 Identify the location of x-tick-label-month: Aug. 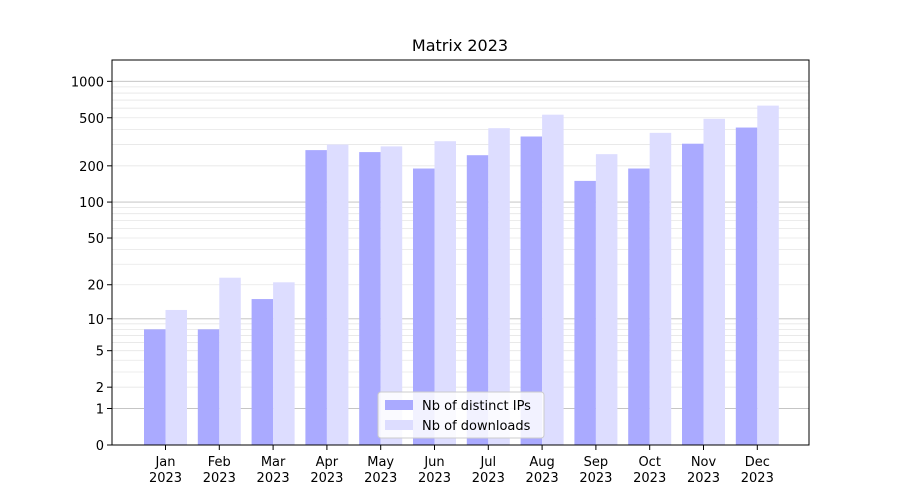
(541, 462).